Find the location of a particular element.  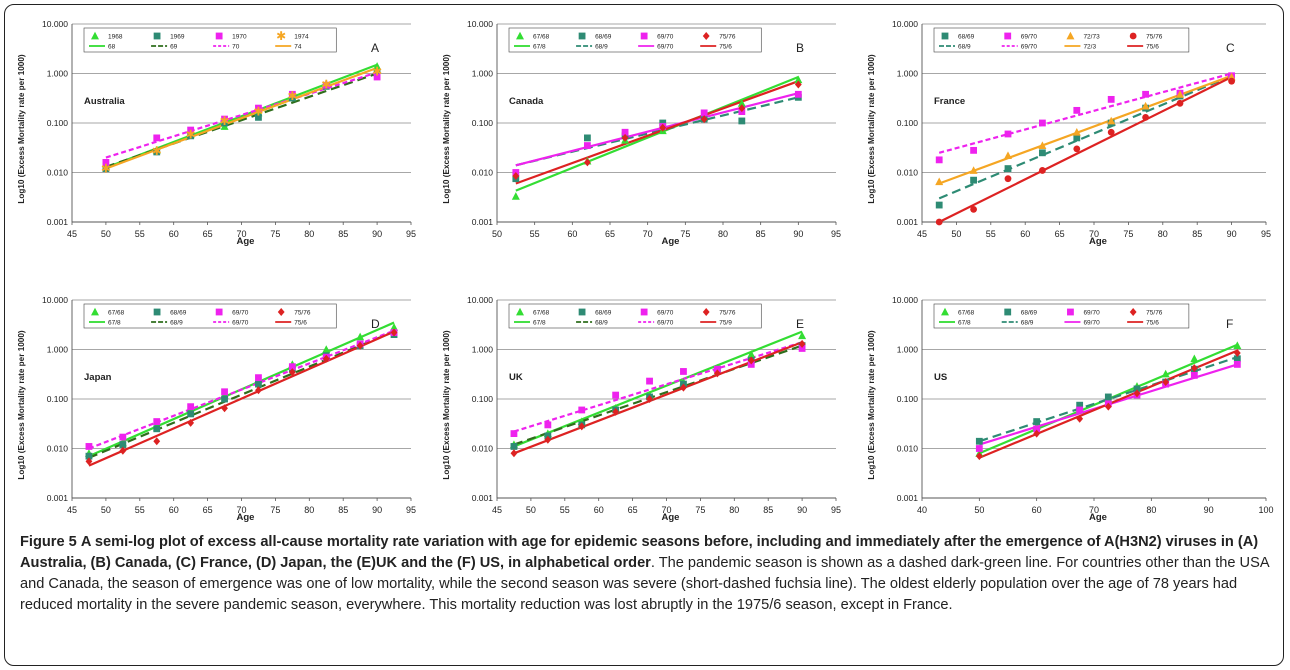

x-tick-label: 85 is located at coordinates (1197, 234).